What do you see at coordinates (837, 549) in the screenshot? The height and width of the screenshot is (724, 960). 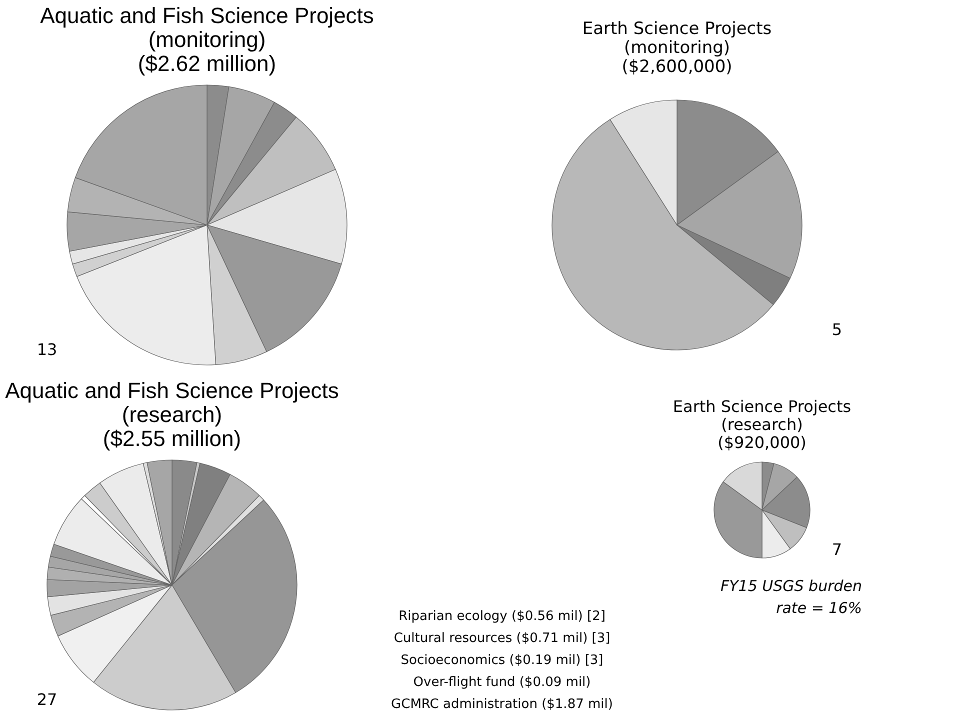 I see `text: 7` at bounding box center [837, 549].